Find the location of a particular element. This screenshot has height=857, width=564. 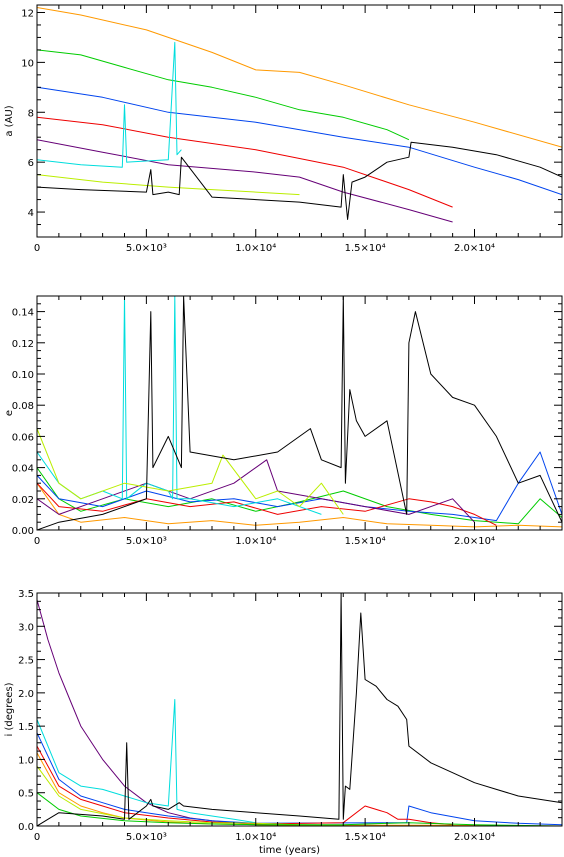

y-tick-label: 0.04 is located at coordinates (23, 469).